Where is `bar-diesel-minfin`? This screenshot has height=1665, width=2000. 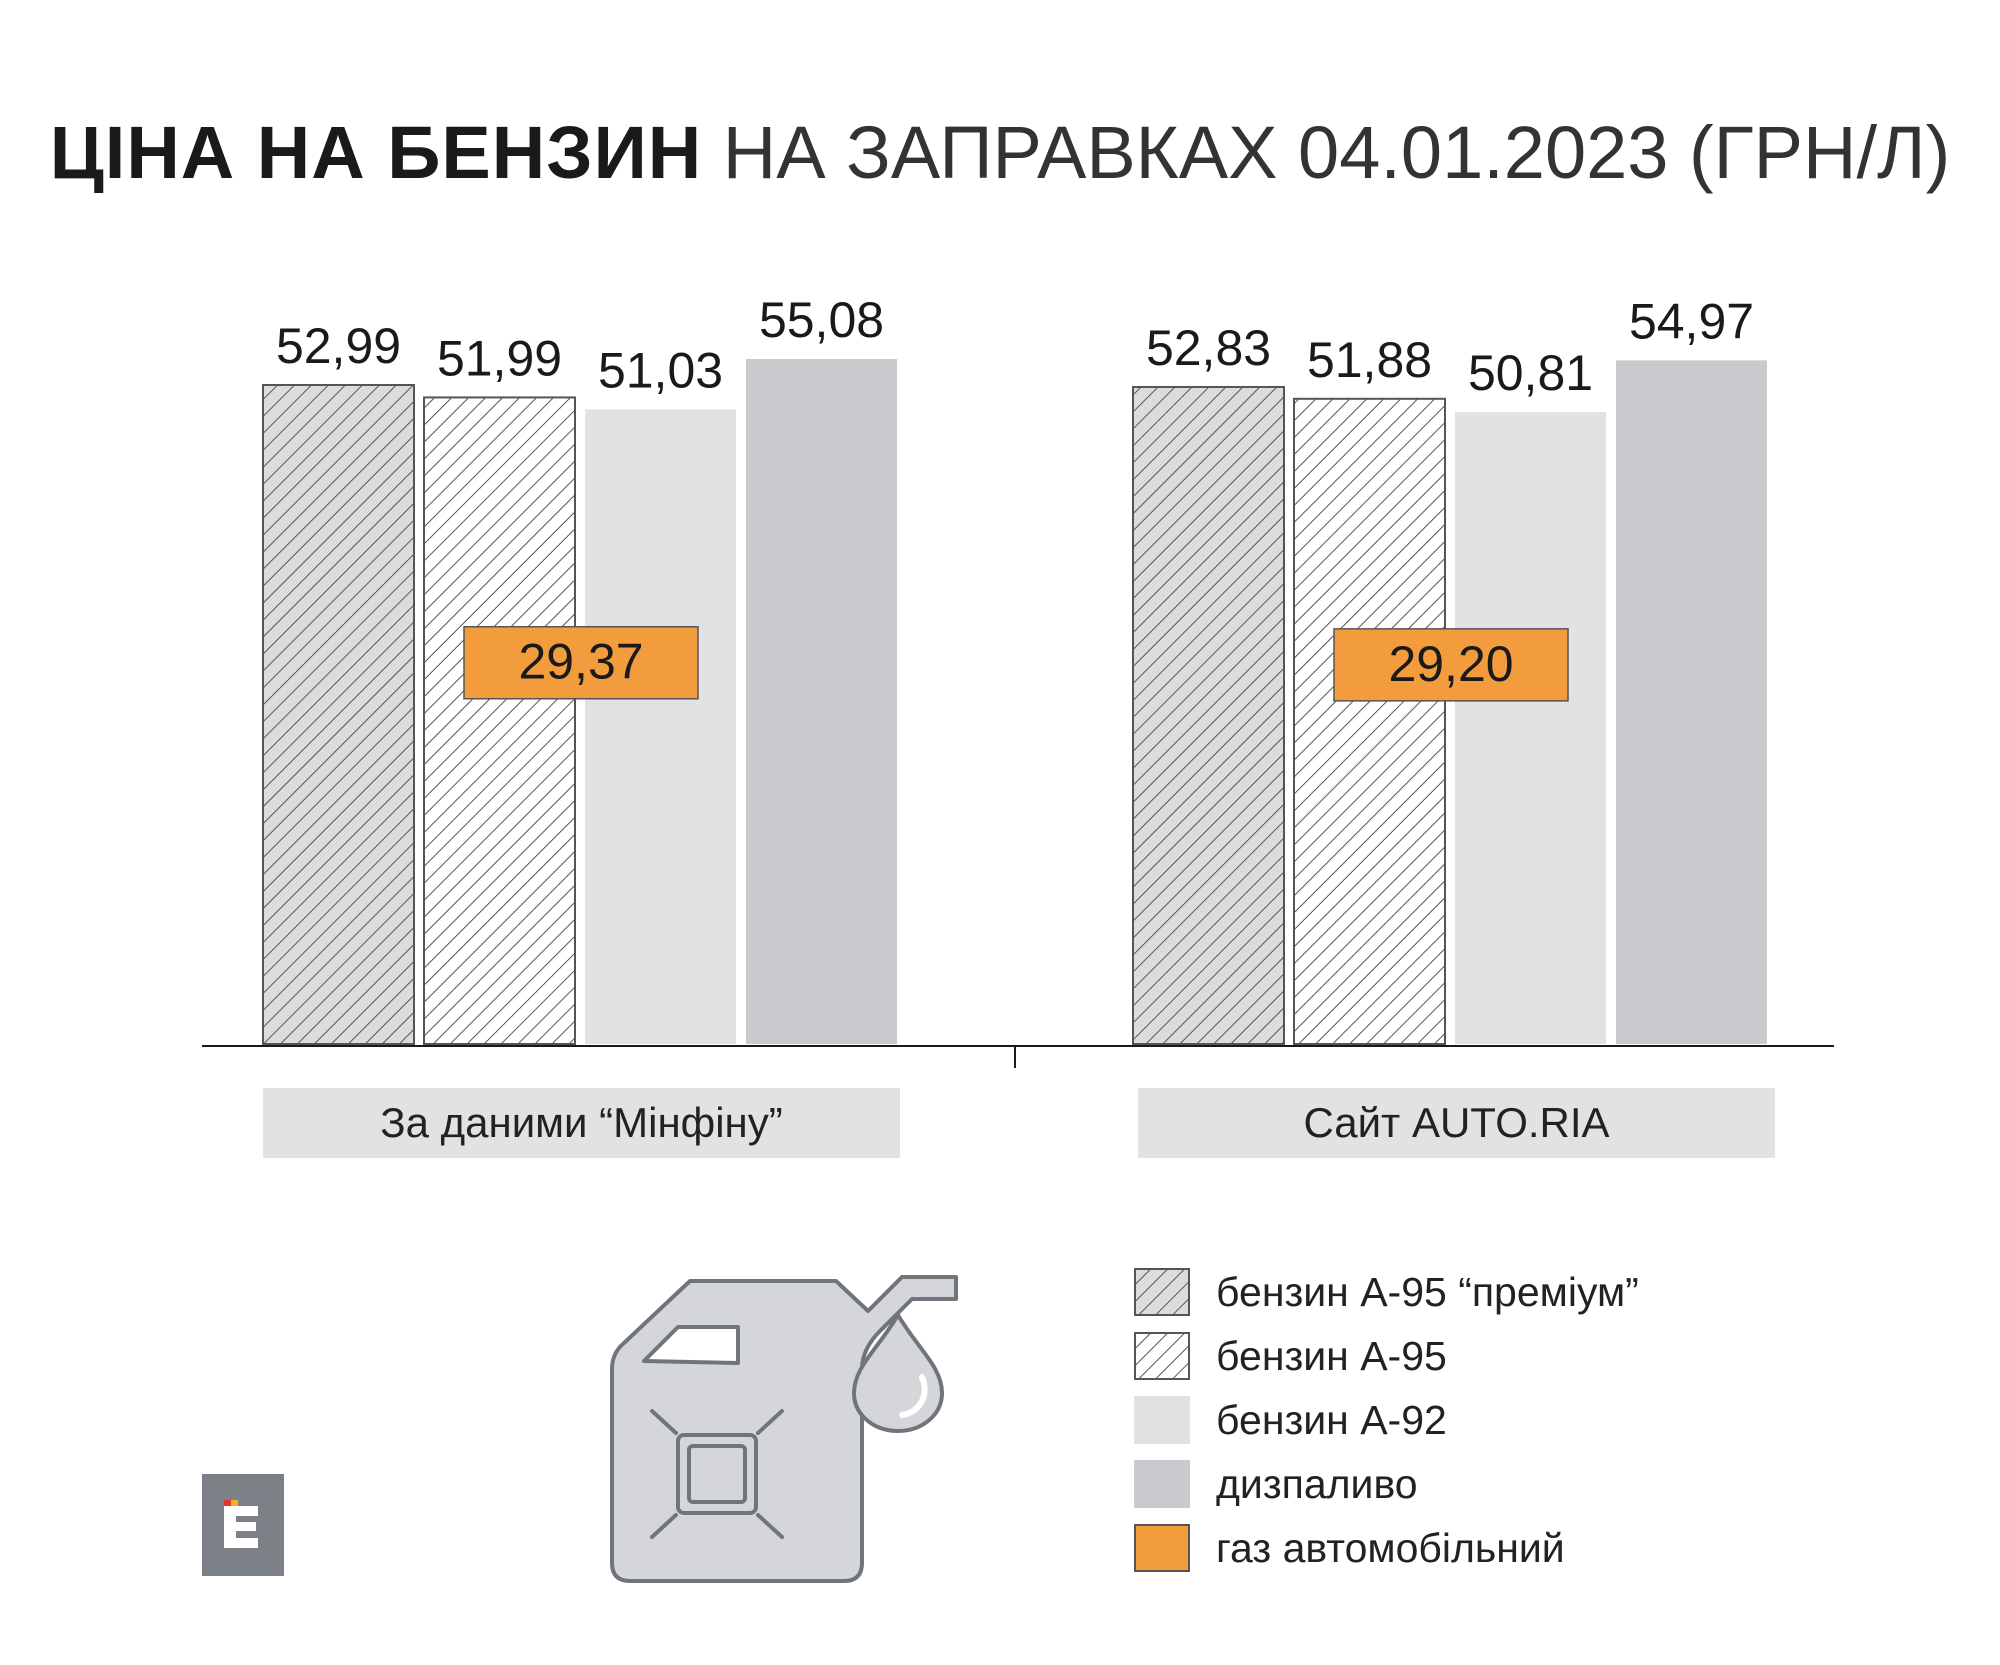 bar-diesel-minfin is located at coordinates (821, 701).